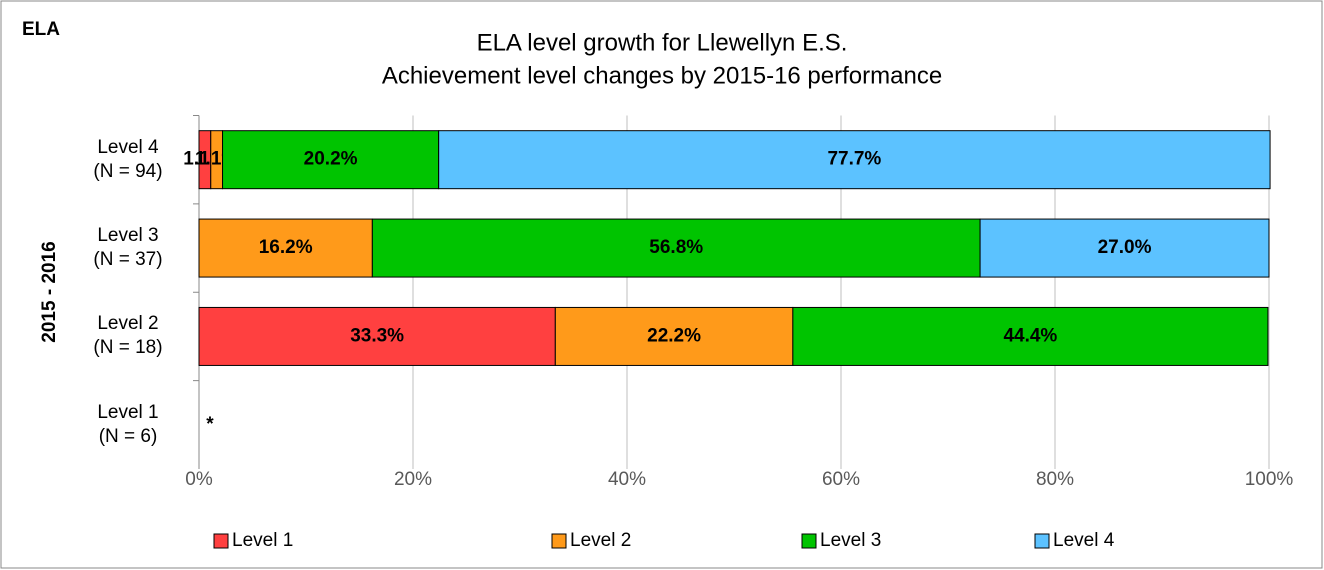  I want to click on x-tick-label: 100%, so click(1269, 479).